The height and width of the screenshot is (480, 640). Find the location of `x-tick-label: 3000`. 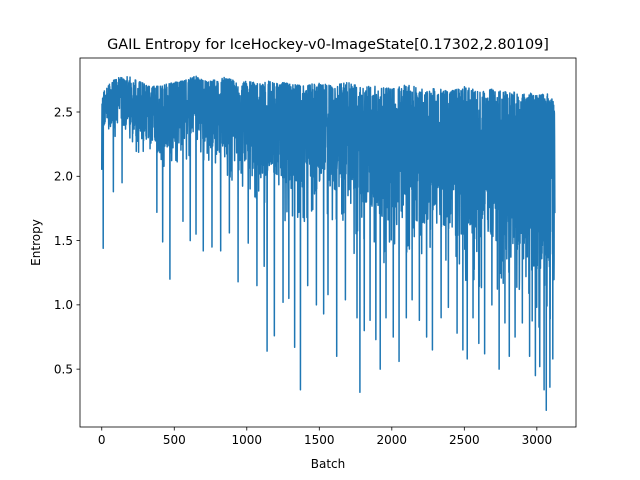

x-tick-label: 3000 is located at coordinates (537, 440).